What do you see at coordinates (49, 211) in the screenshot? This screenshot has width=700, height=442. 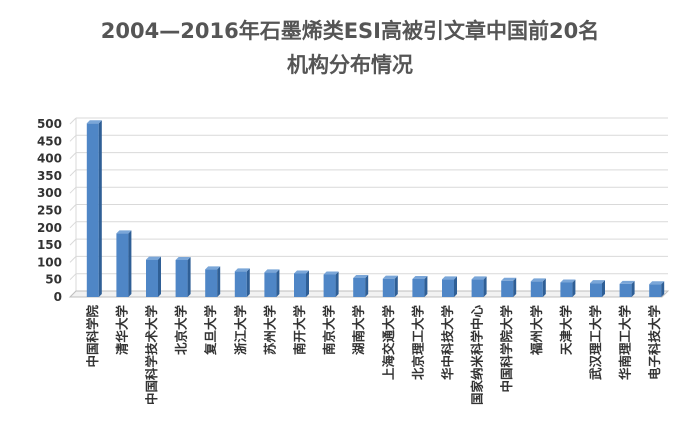 I see `y-tick-label: 250` at bounding box center [49, 211].